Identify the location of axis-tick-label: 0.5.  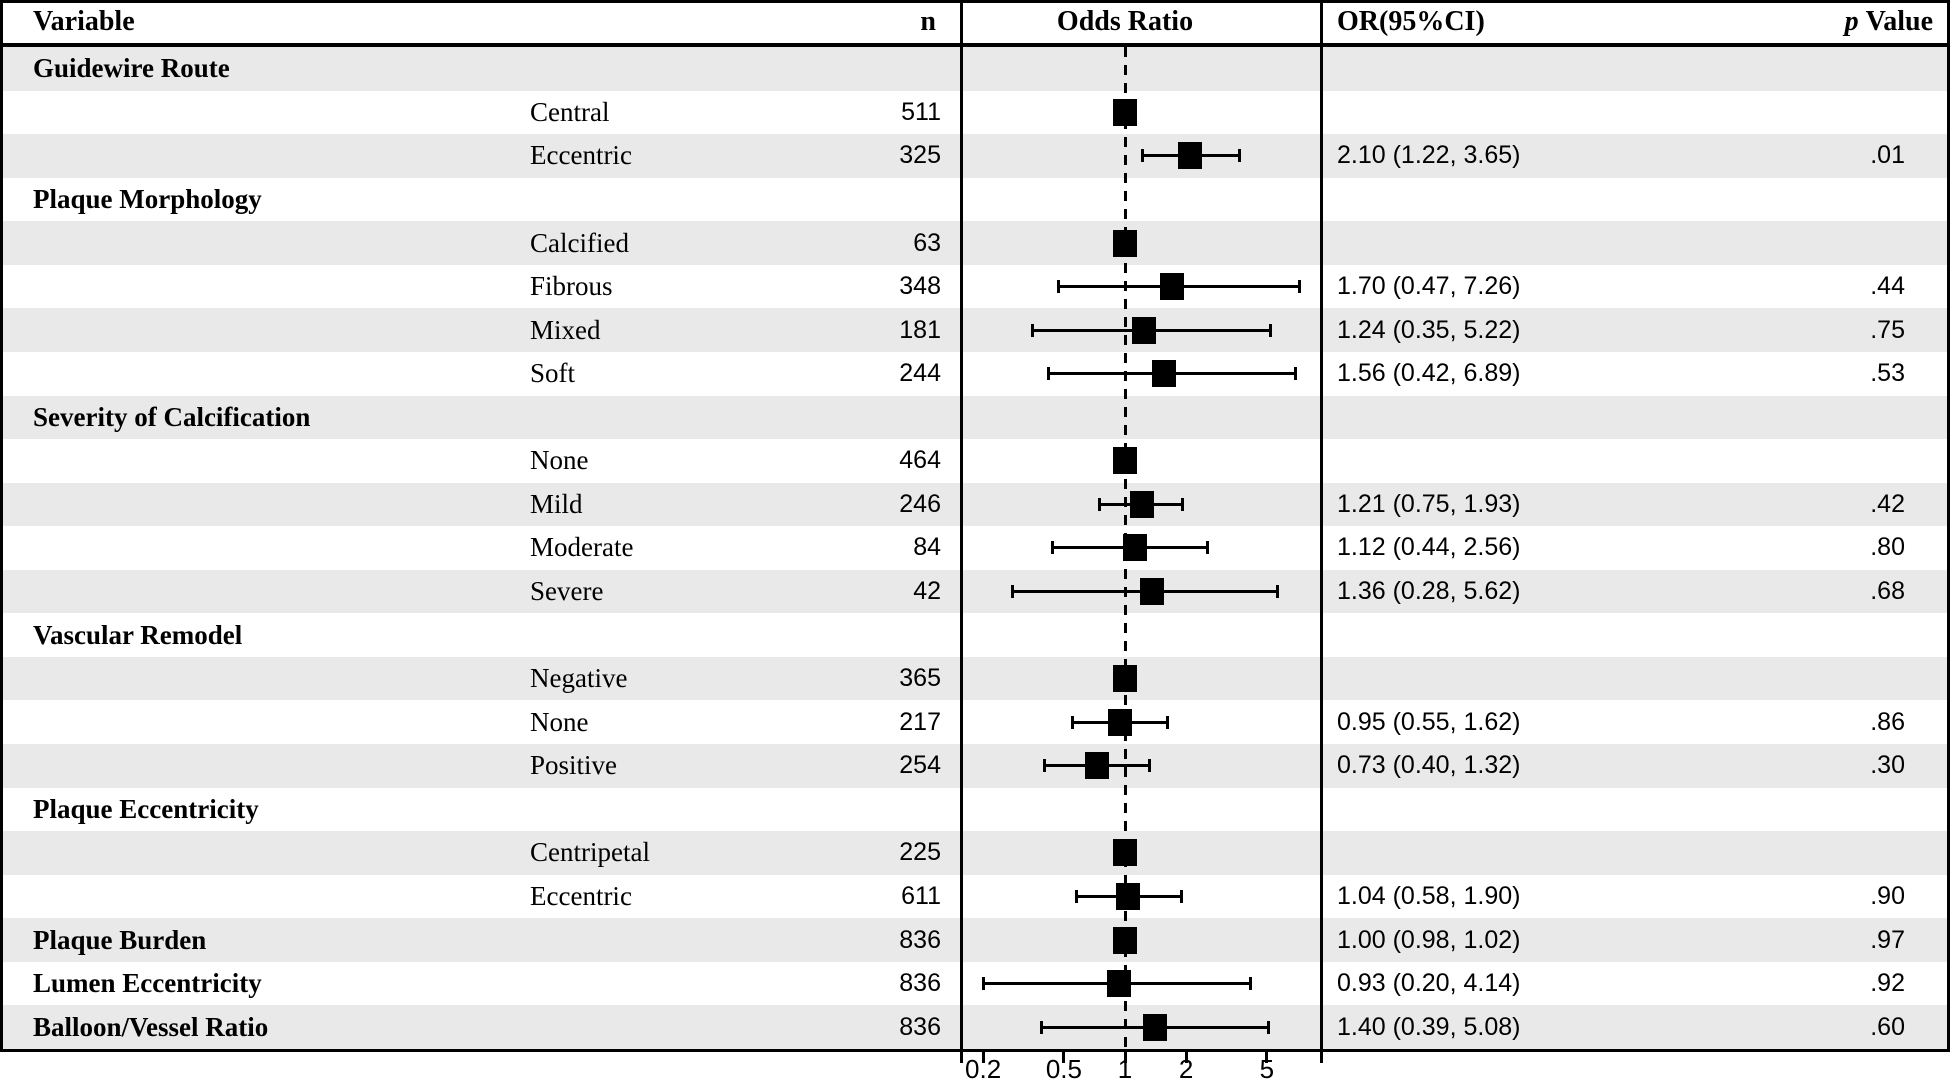
(1063, 1068).